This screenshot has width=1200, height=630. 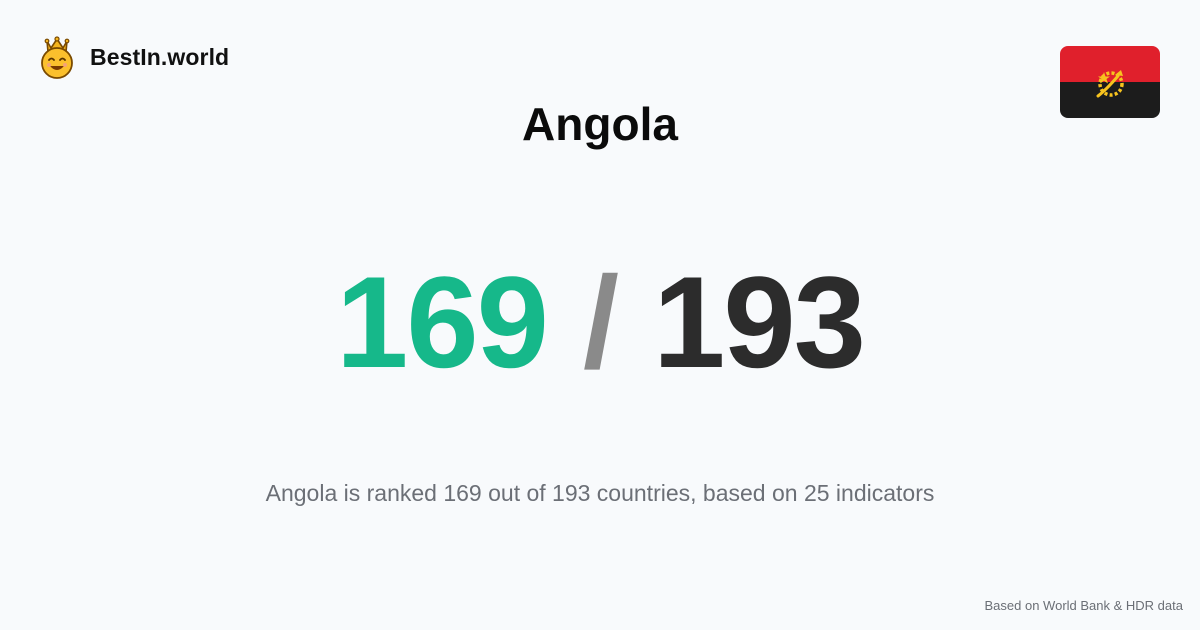 I want to click on brand: BestIn.world, so click(x=133, y=57).